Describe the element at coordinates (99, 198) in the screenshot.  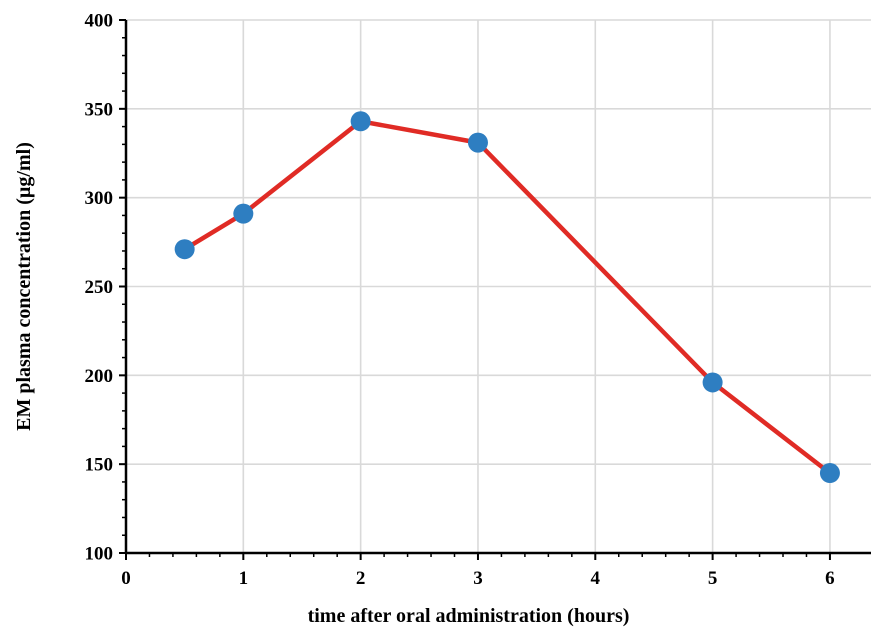
I see `y-tick-label-300: 300` at that location.